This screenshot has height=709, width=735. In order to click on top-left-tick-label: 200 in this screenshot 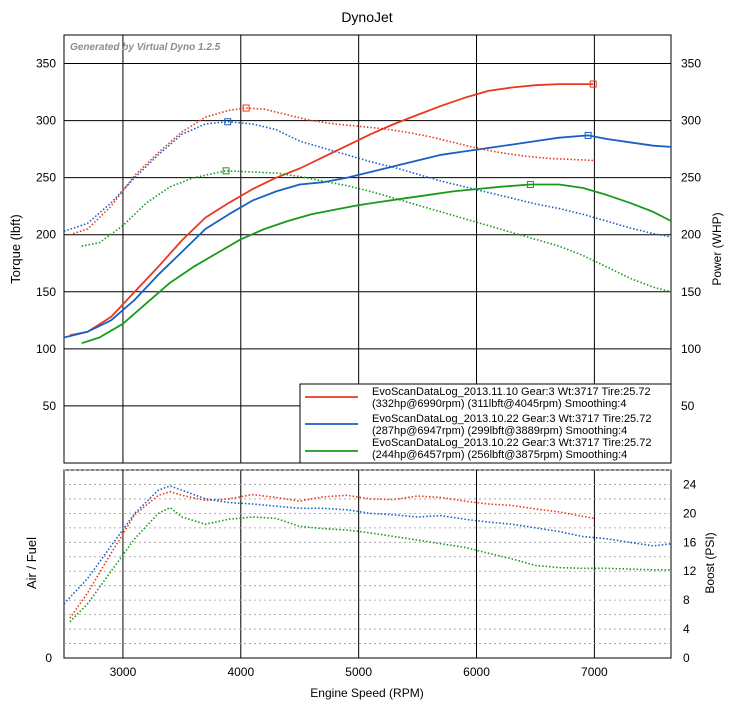, I will do `click(46, 235)`.